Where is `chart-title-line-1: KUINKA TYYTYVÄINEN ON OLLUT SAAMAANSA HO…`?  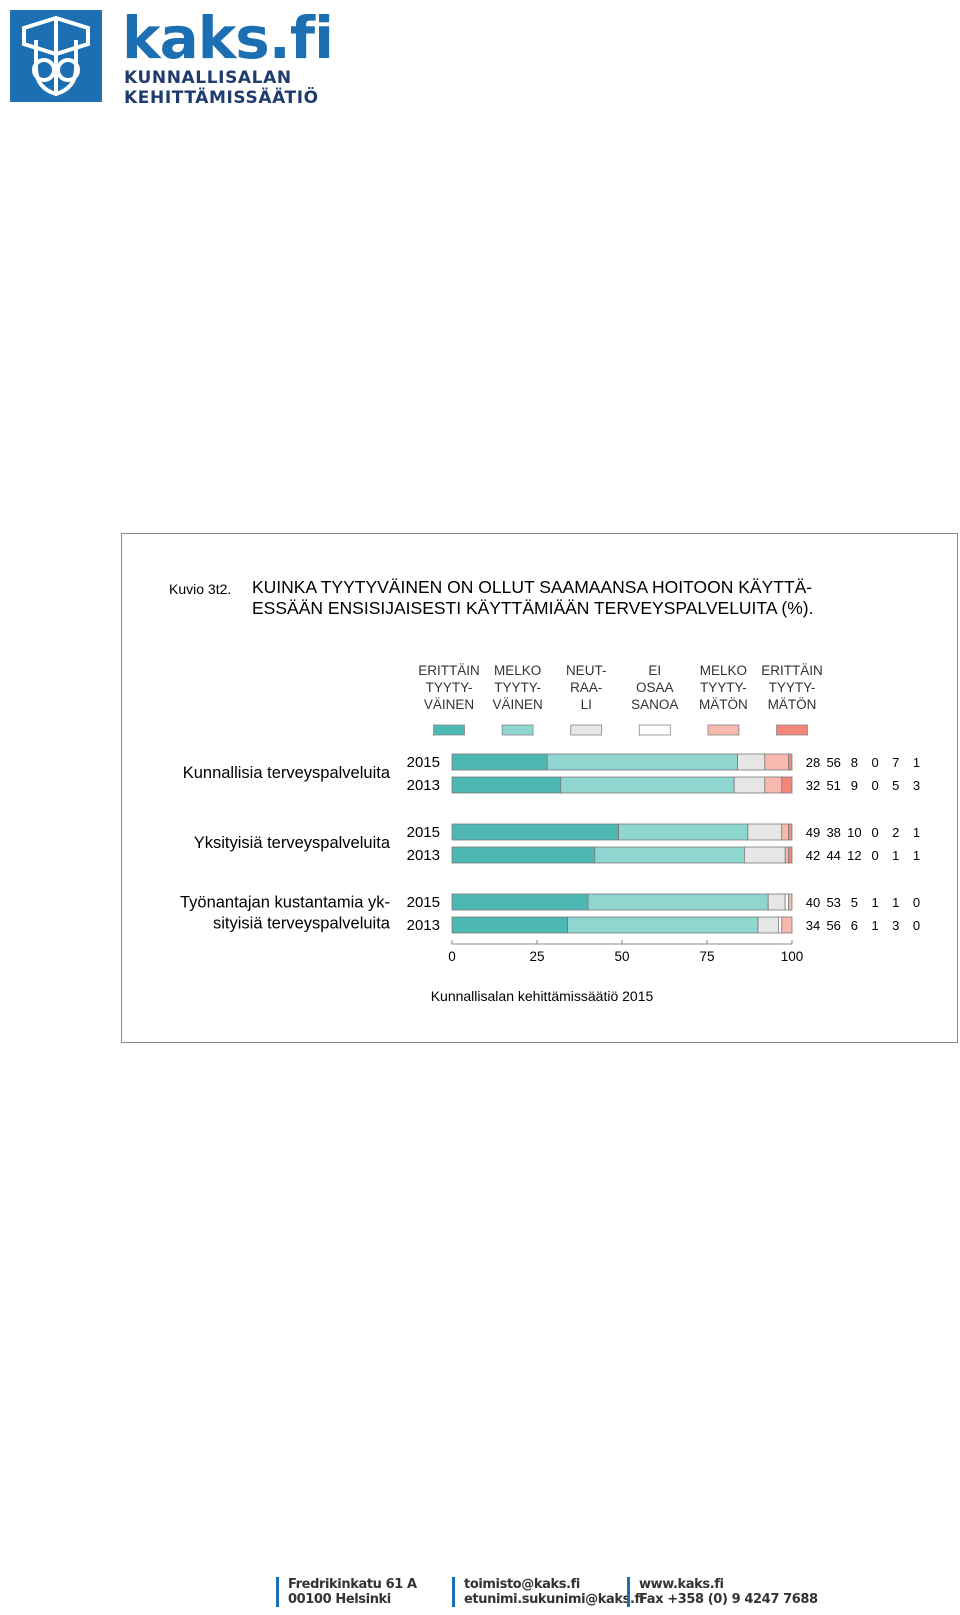 chart-title-line-1: KUINKA TYYTYVÄINEN ON OLLUT SAAMAANSA HO… is located at coordinates (532, 587).